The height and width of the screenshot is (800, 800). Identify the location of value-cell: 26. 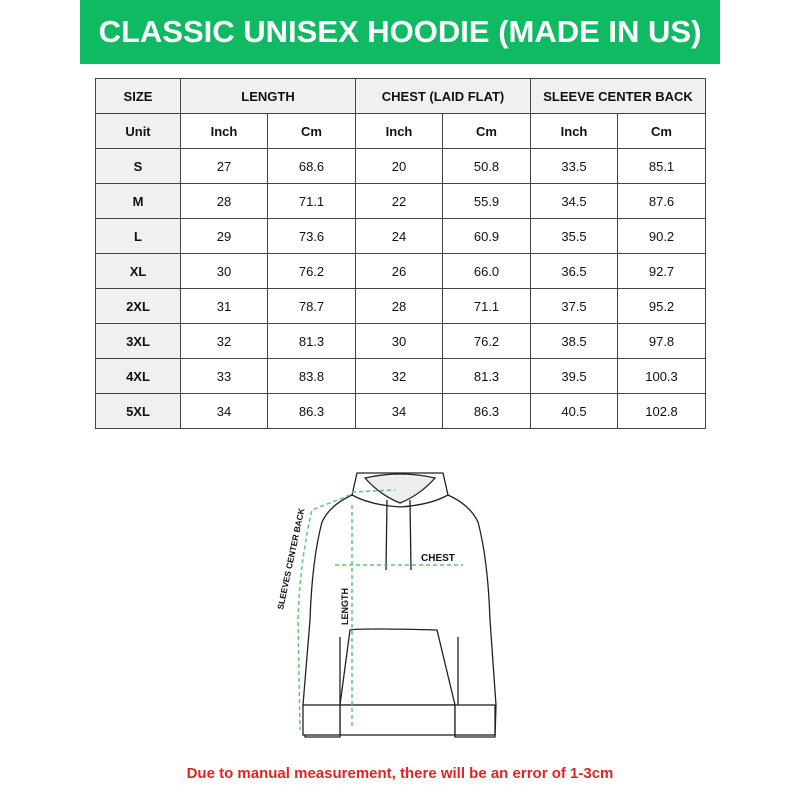
(399, 271).